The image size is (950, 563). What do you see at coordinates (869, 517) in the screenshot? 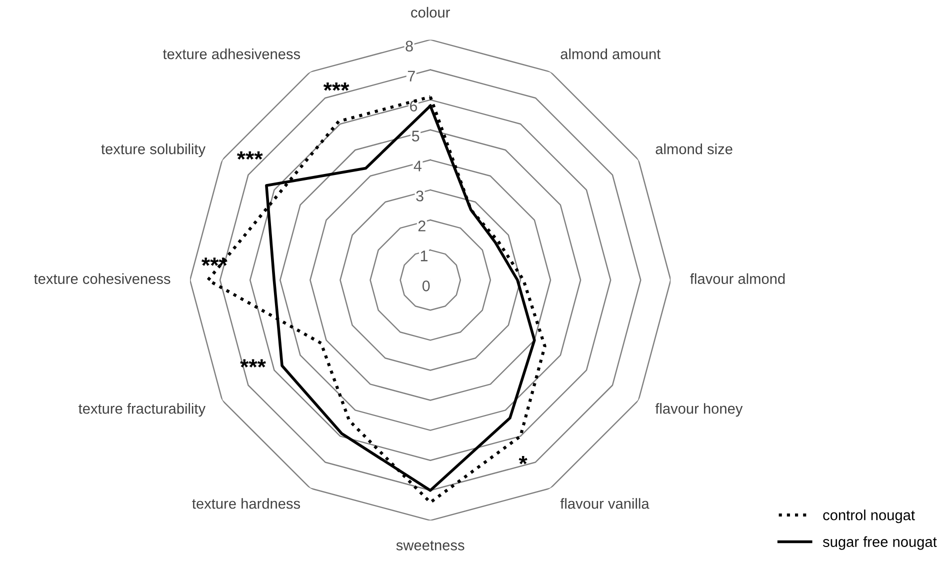
I see `legend-label: control nougat` at bounding box center [869, 517].